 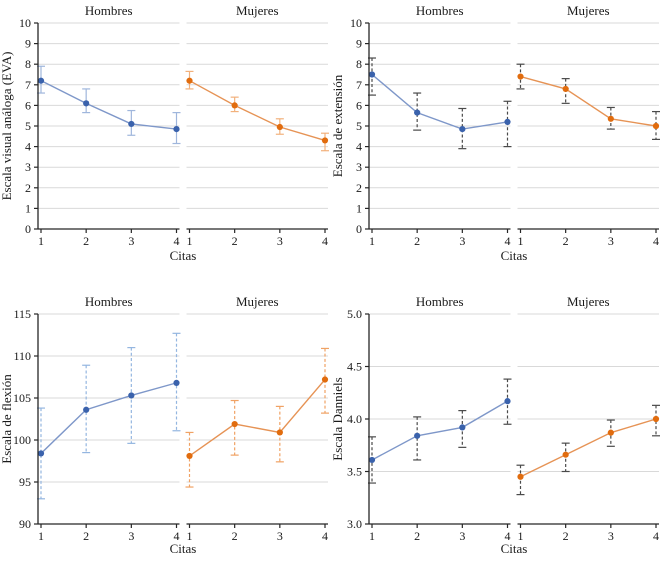 What do you see at coordinates (354, 472) in the screenshot?
I see `y-tick-label: 3.5` at bounding box center [354, 472].